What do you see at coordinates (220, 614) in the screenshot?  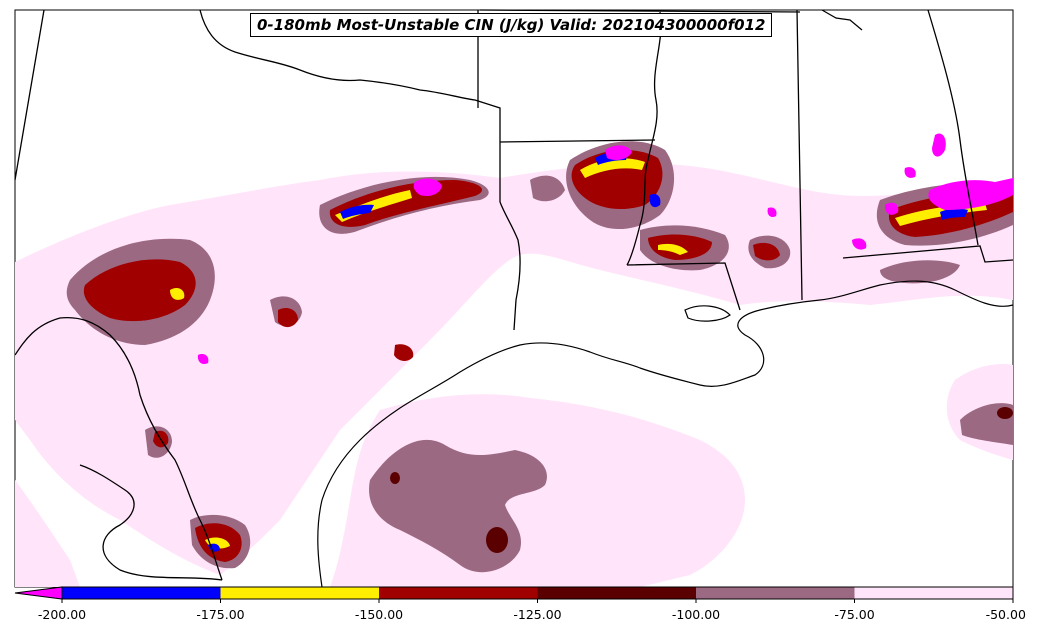 I see `colorbar-tick-label: -175.00` at bounding box center [220, 614].